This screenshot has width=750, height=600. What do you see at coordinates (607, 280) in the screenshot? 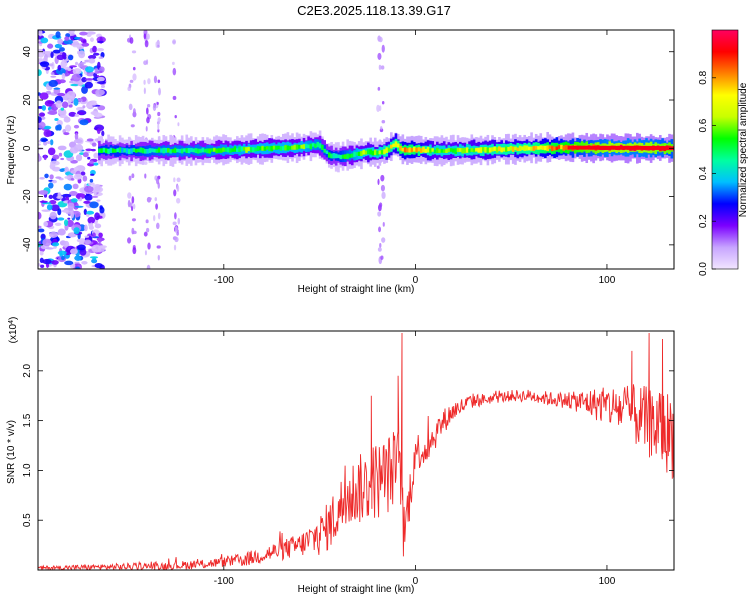
I see `spectrogram-x-tick-label: 100` at bounding box center [607, 280].